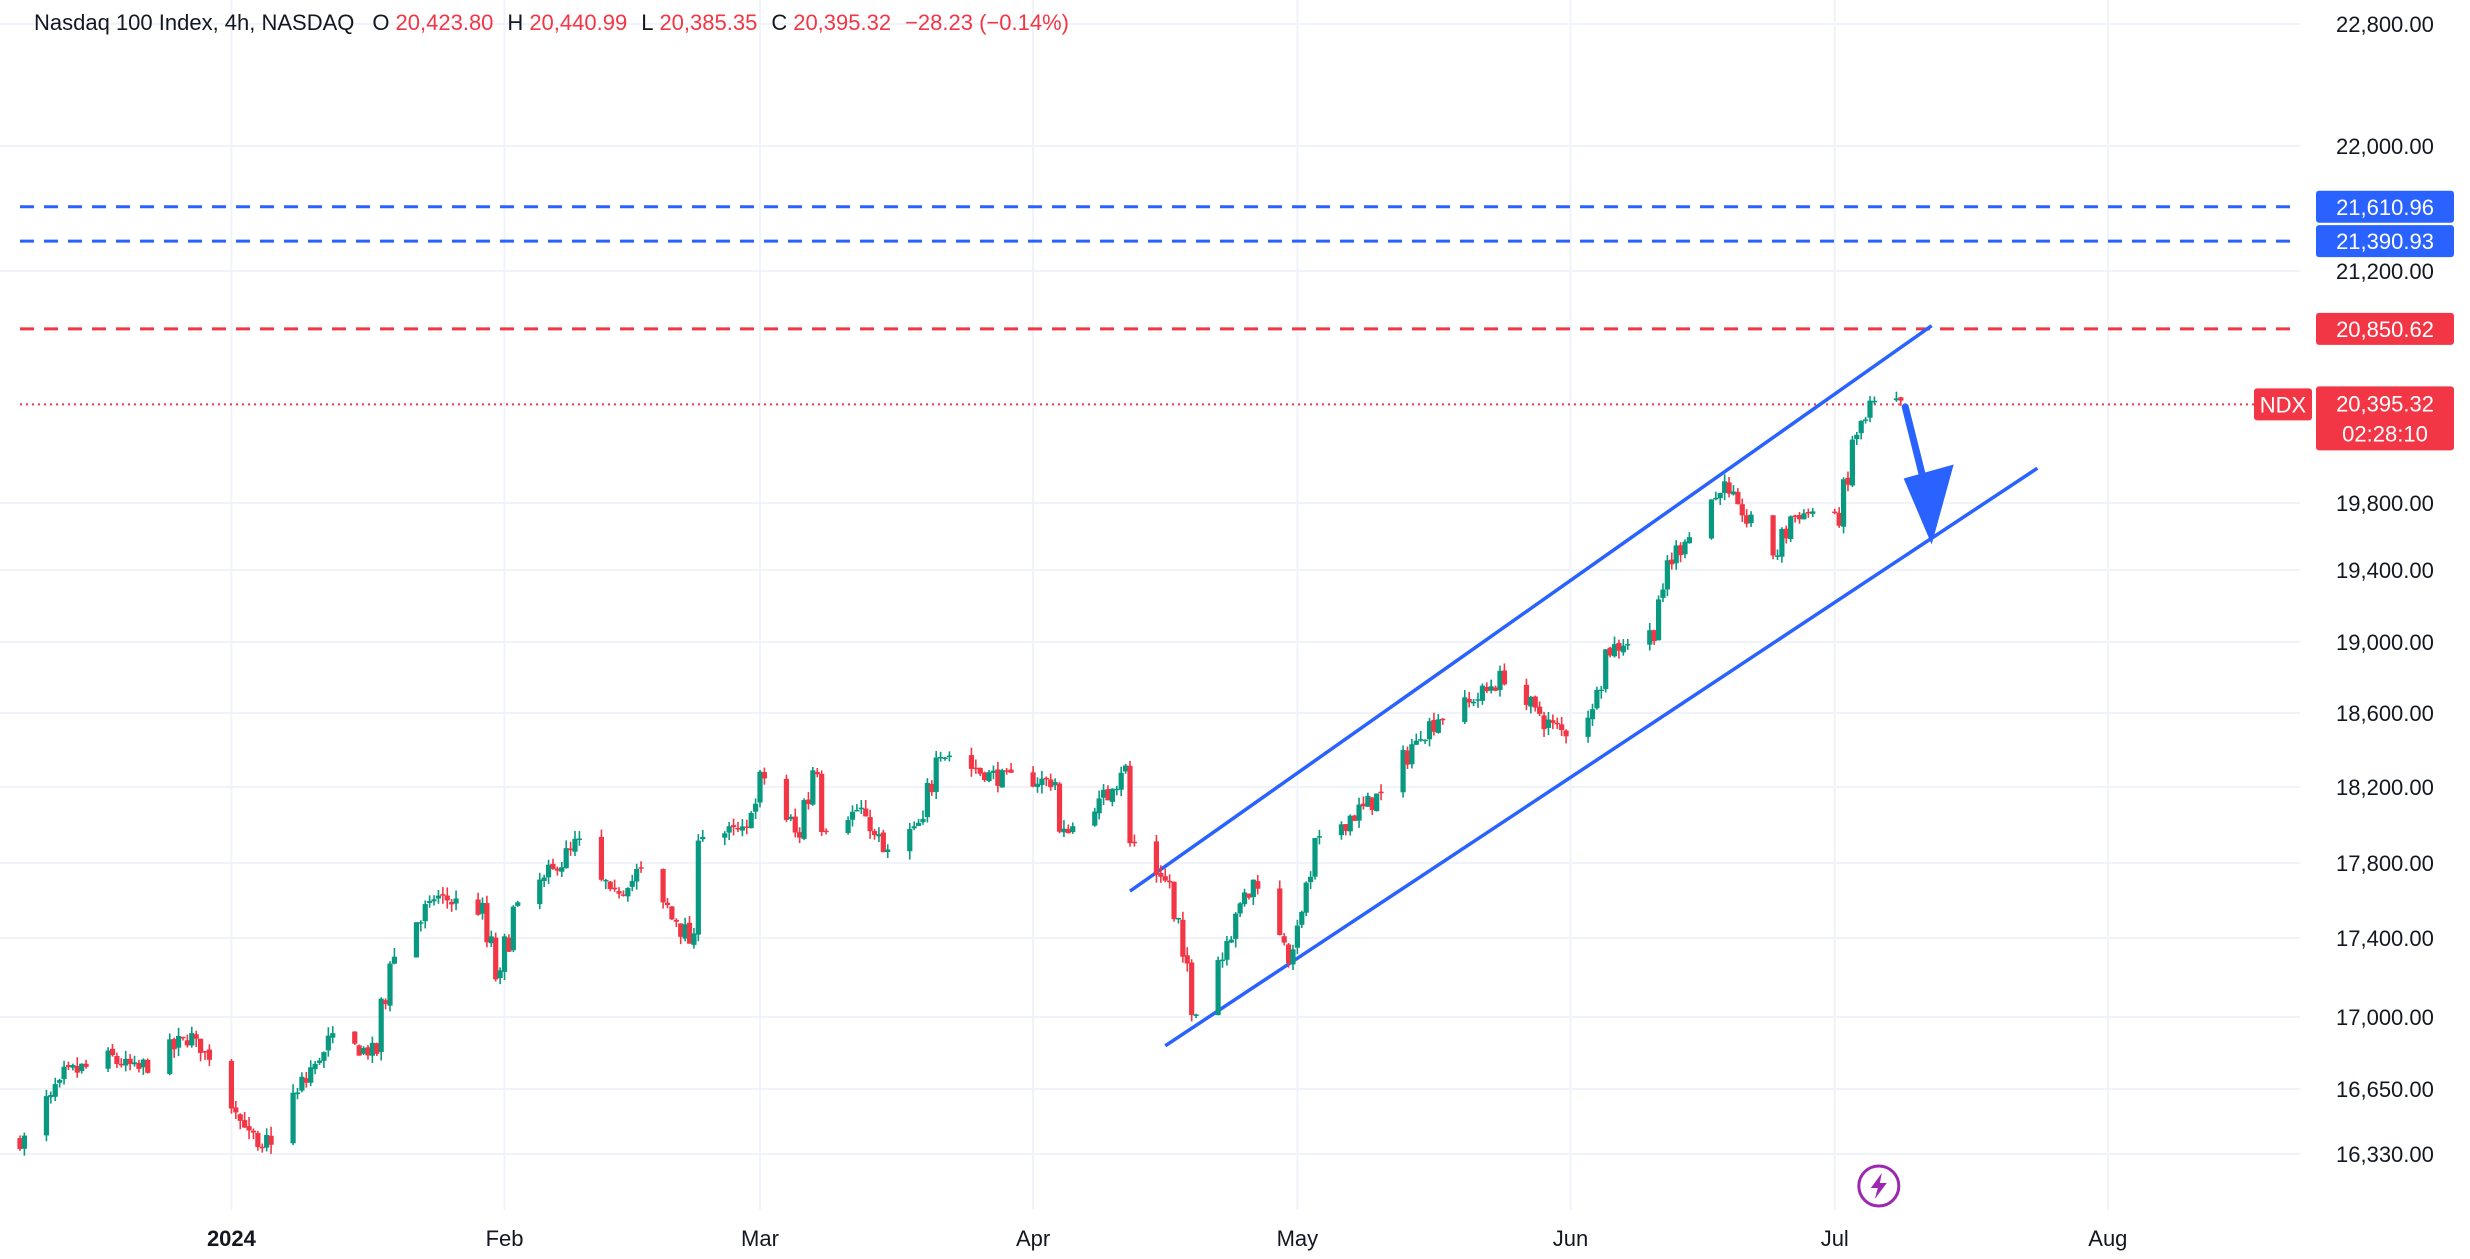 The width and height of the screenshot is (2470, 1259). I want to click on x-tick-label: Feb, so click(505, 1238).